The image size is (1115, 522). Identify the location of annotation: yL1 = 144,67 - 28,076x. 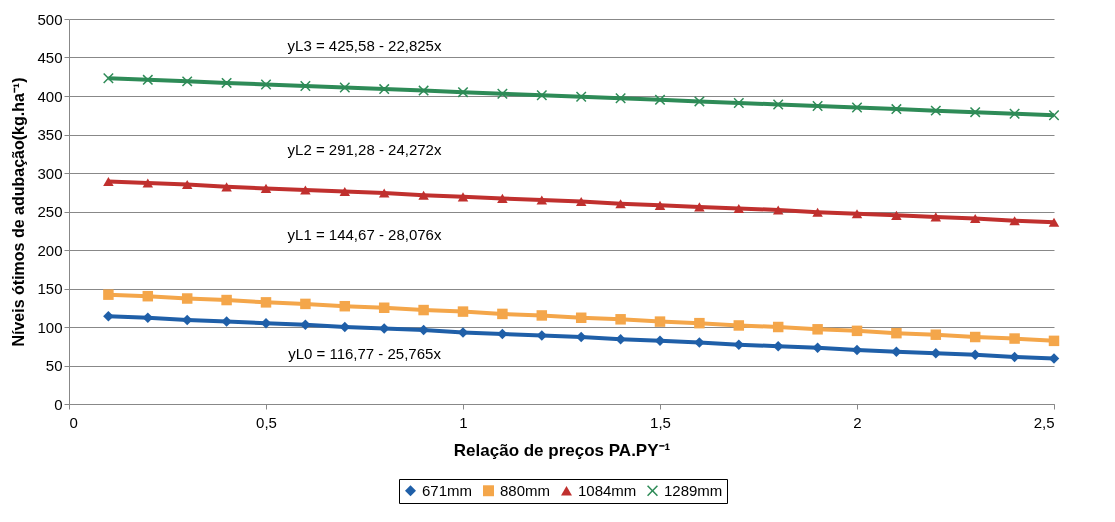
(364, 234).